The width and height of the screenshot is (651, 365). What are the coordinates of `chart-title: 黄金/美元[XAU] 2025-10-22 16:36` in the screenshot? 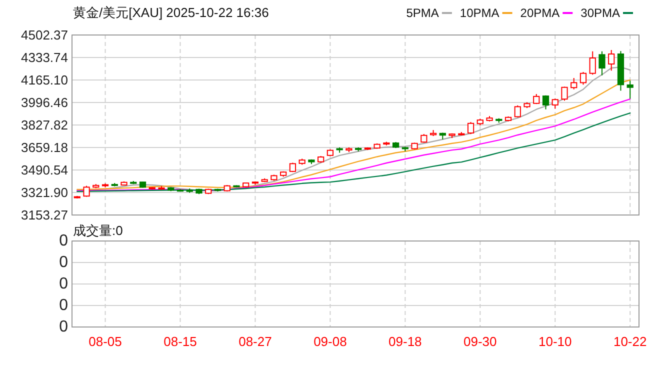 It's located at (171, 12).